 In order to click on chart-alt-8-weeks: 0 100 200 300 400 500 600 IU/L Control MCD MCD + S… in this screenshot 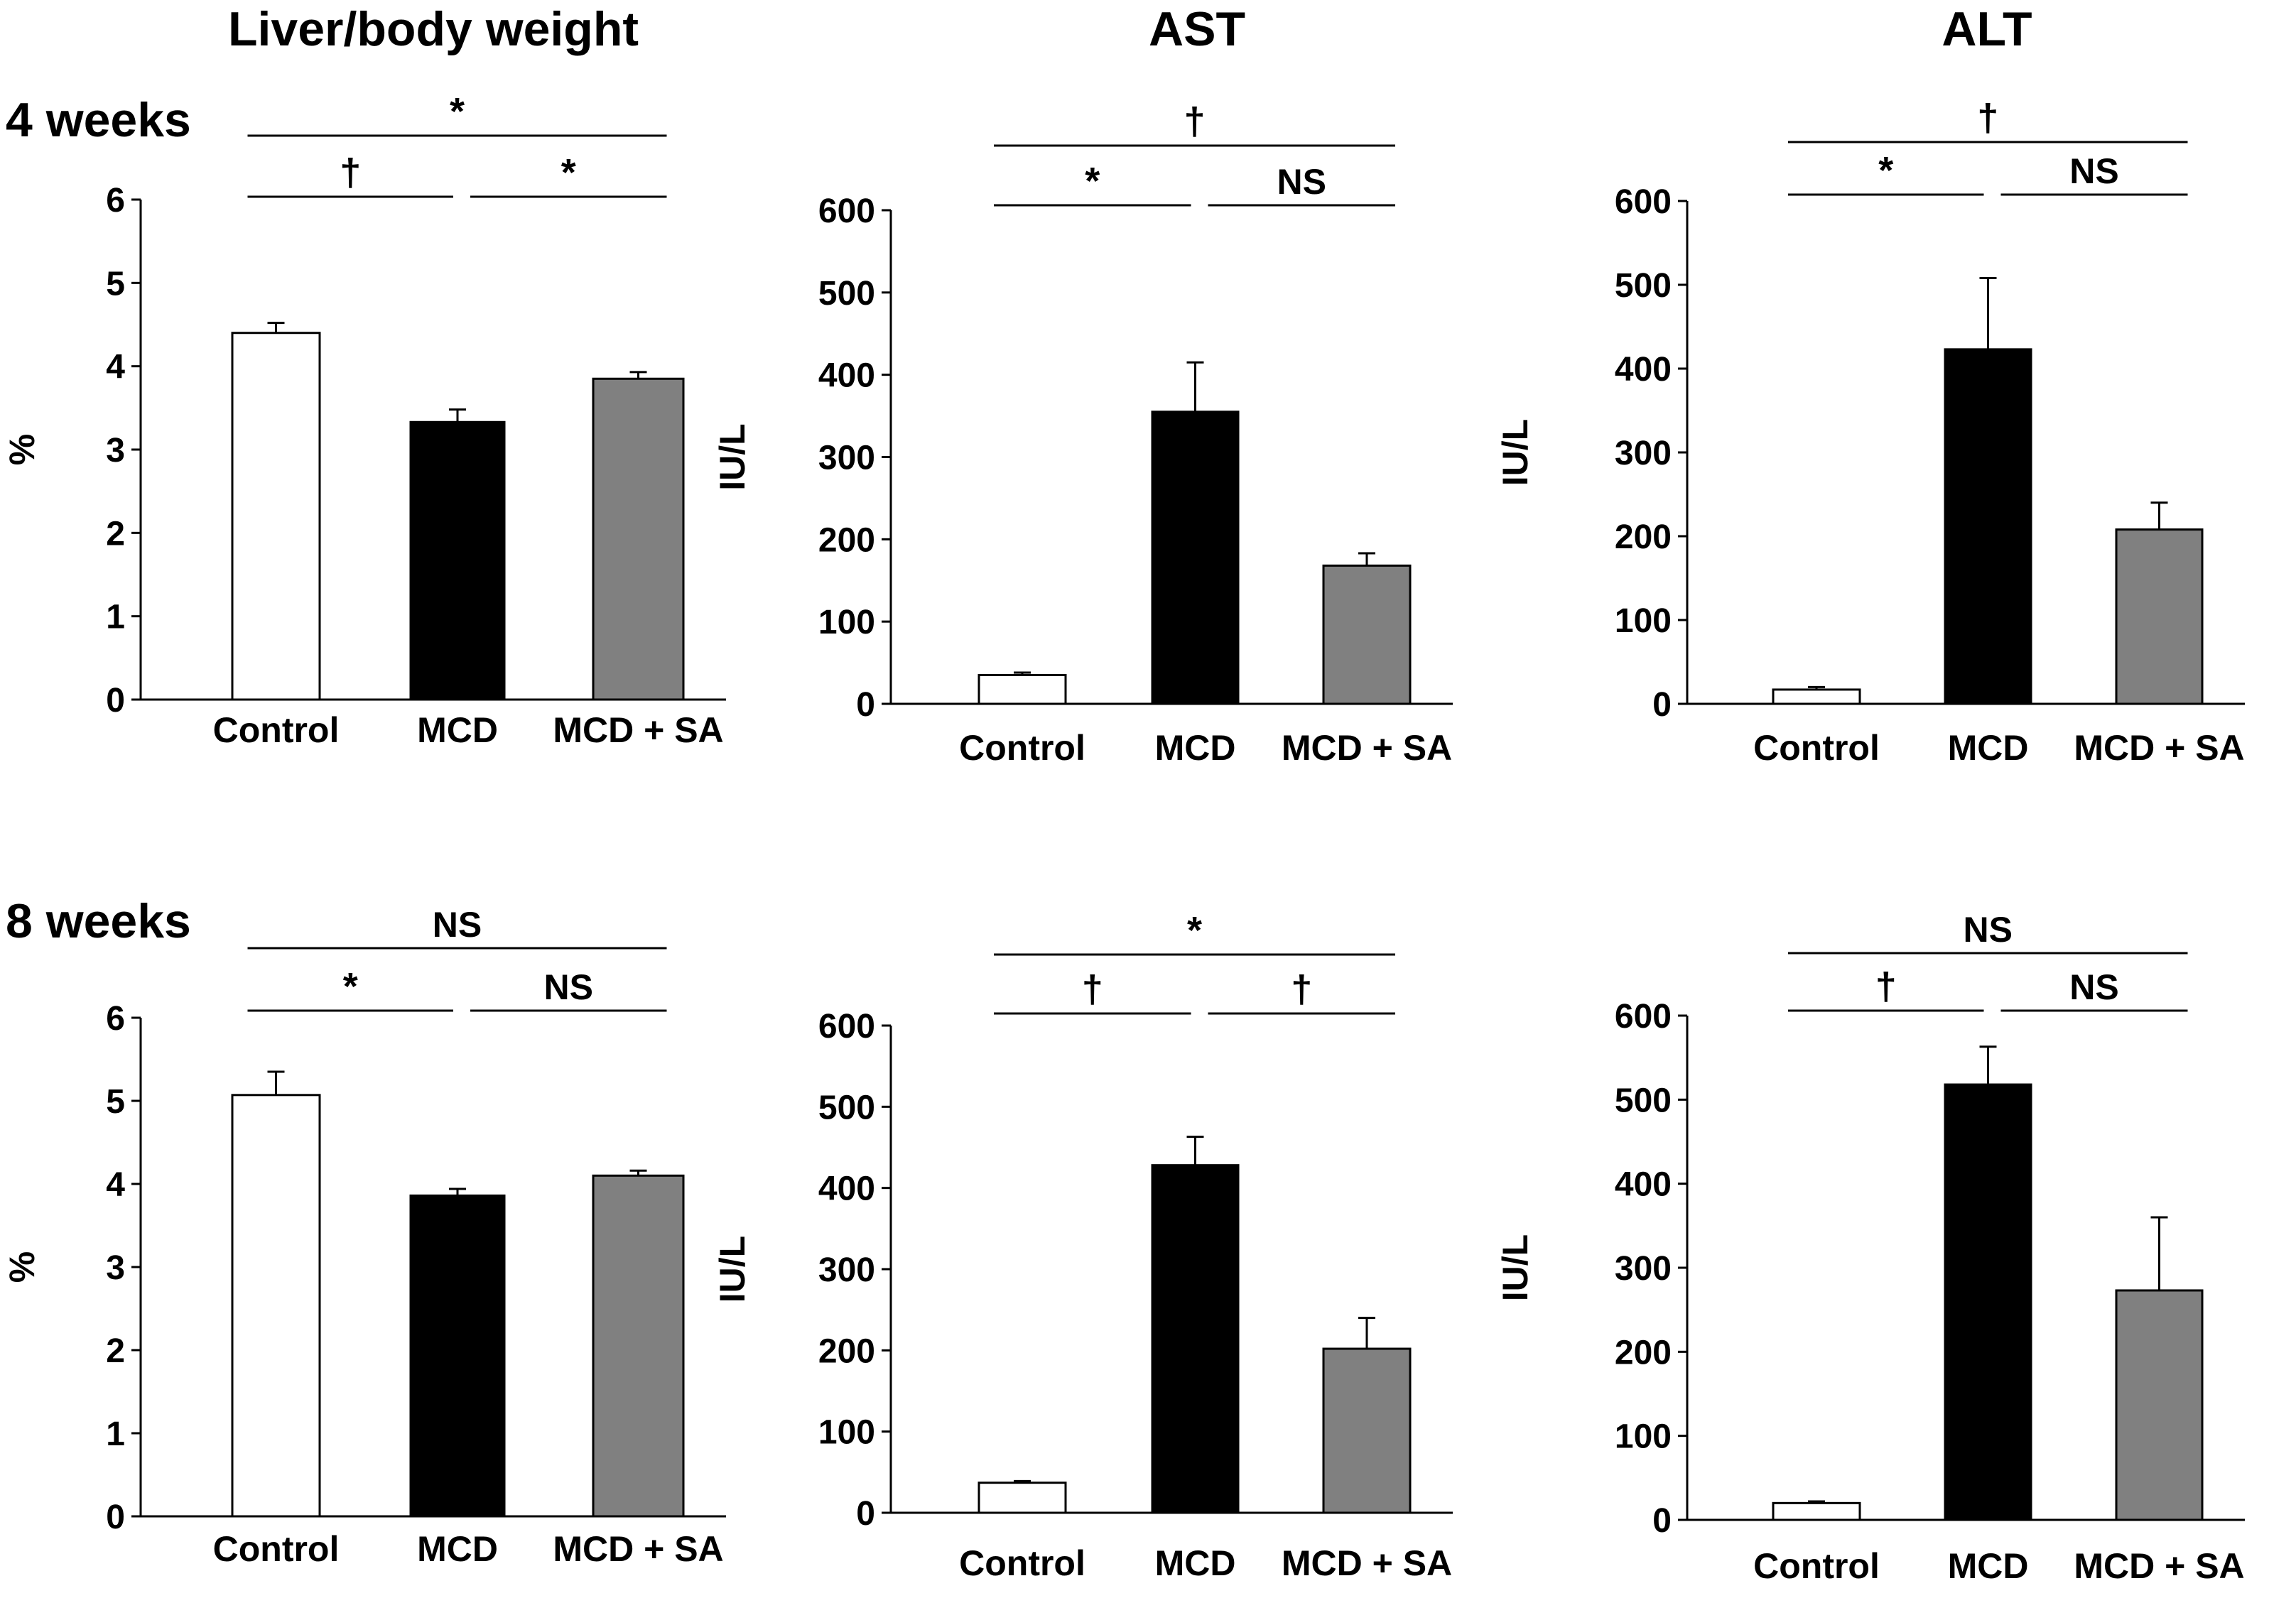, I will do `click(1870, 1248)`.